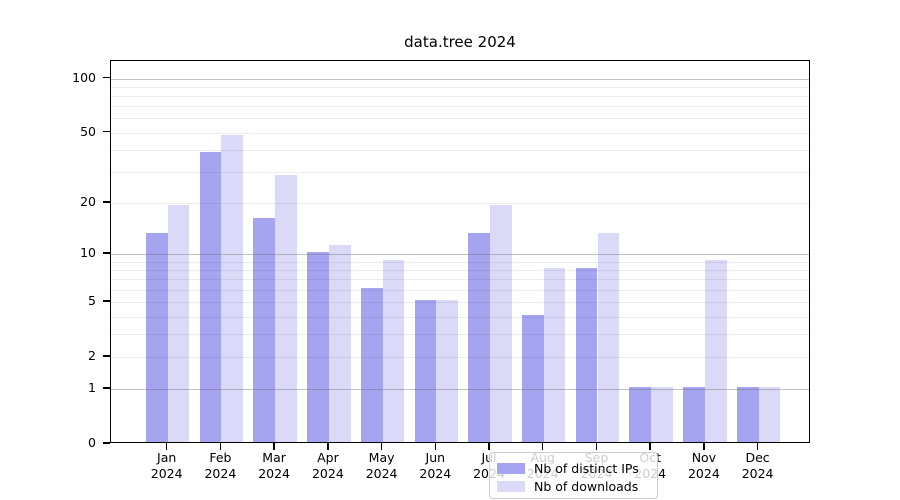 The image size is (900, 500). What do you see at coordinates (435, 446) in the screenshot?
I see `x-tick-mark-jun` at bounding box center [435, 446].